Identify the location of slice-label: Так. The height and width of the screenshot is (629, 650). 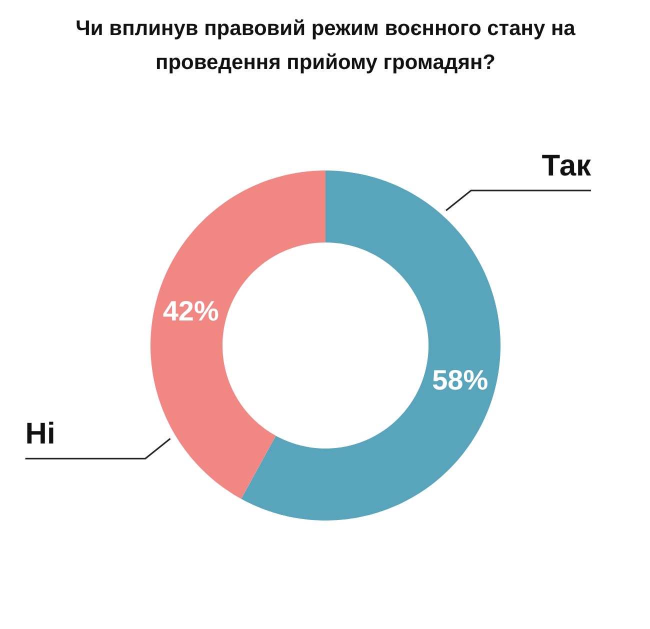
(567, 165).